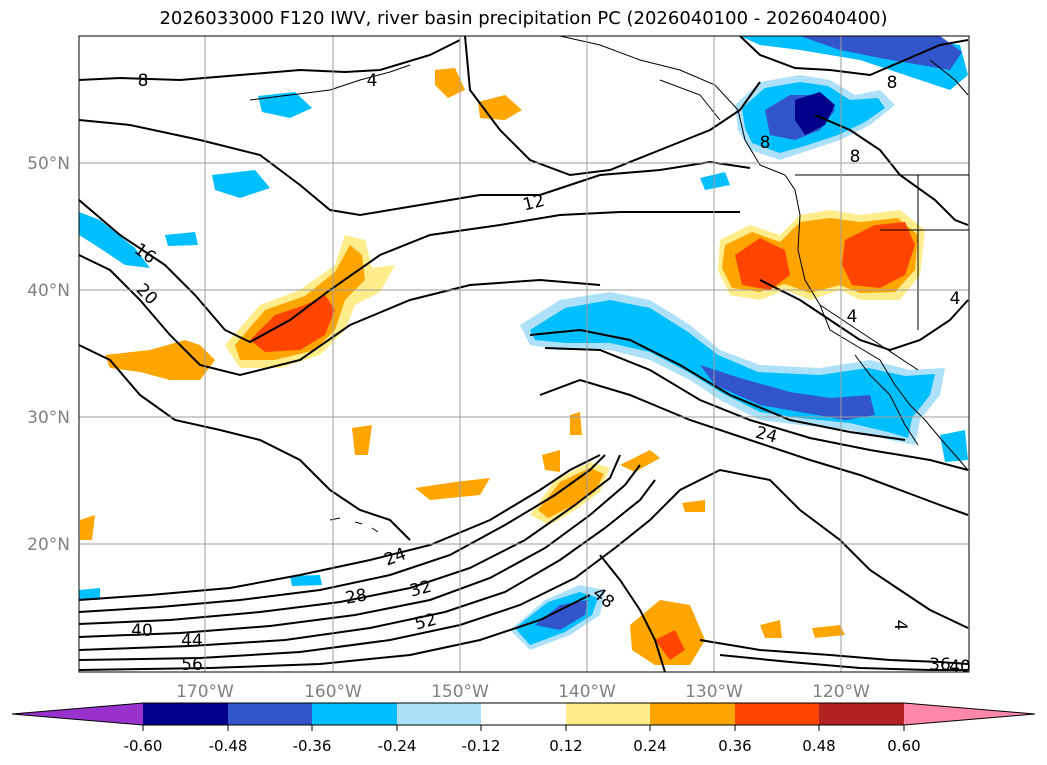 Image resolution: width=1047 pixels, height=765 pixels. I want to click on contour-36-east, so click(834, 652).